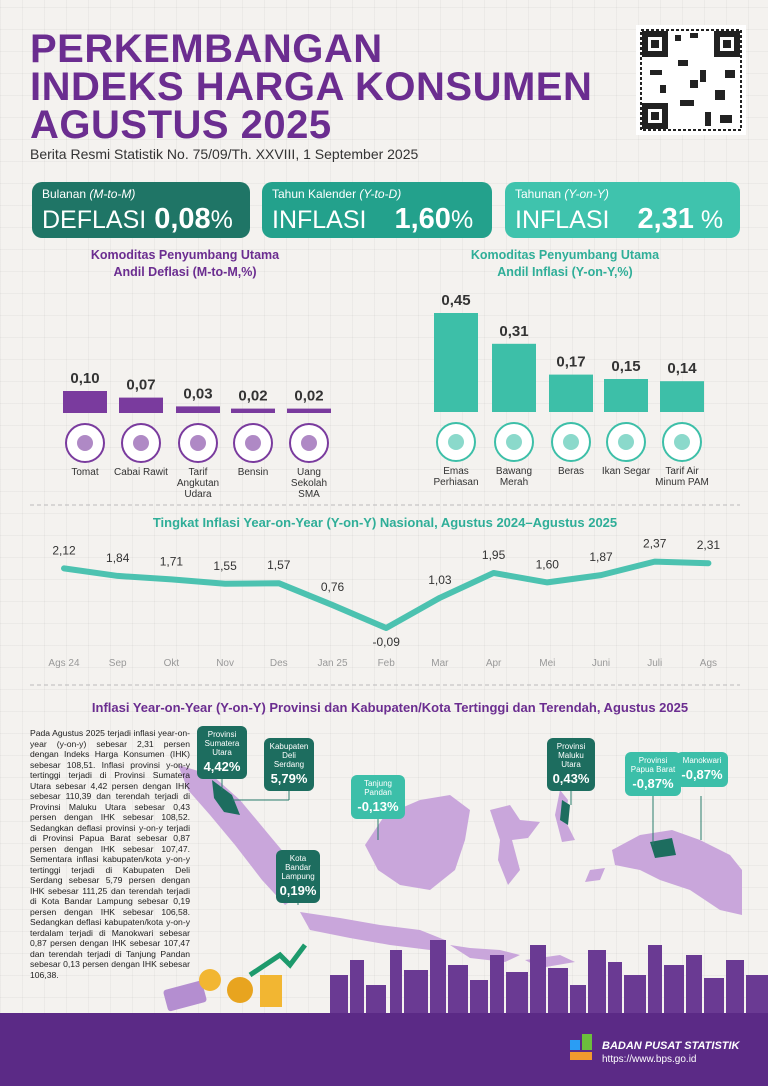 This screenshot has width=768, height=1086. I want to click on callout: Kabupaten Deli Serdang 5,79%, so click(289, 764).